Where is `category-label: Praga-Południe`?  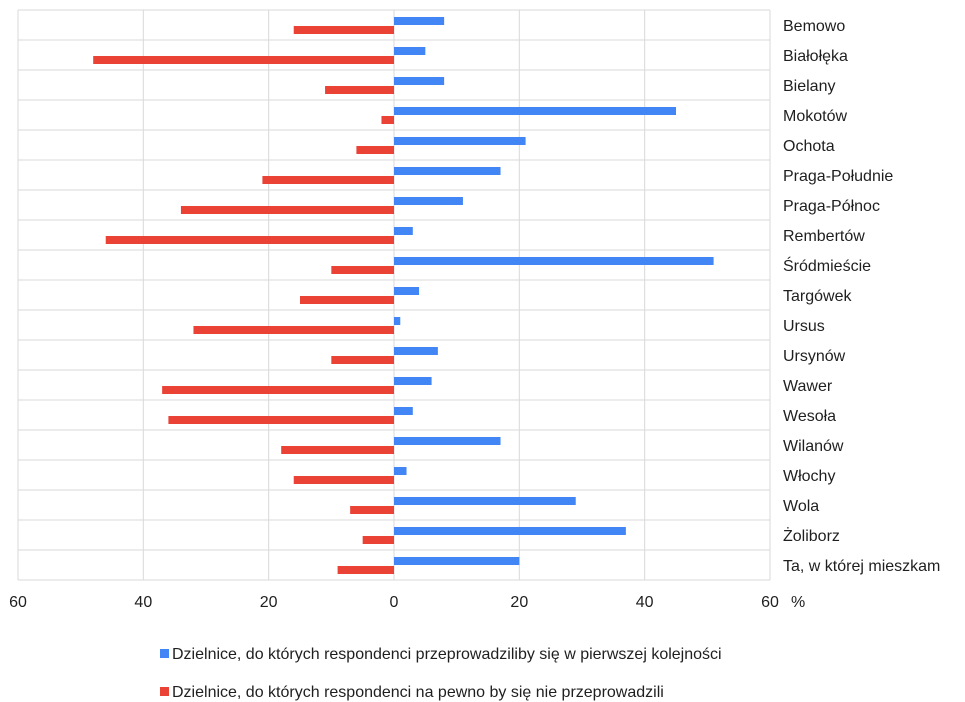
category-label: Praga-Południe is located at coordinates (838, 176).